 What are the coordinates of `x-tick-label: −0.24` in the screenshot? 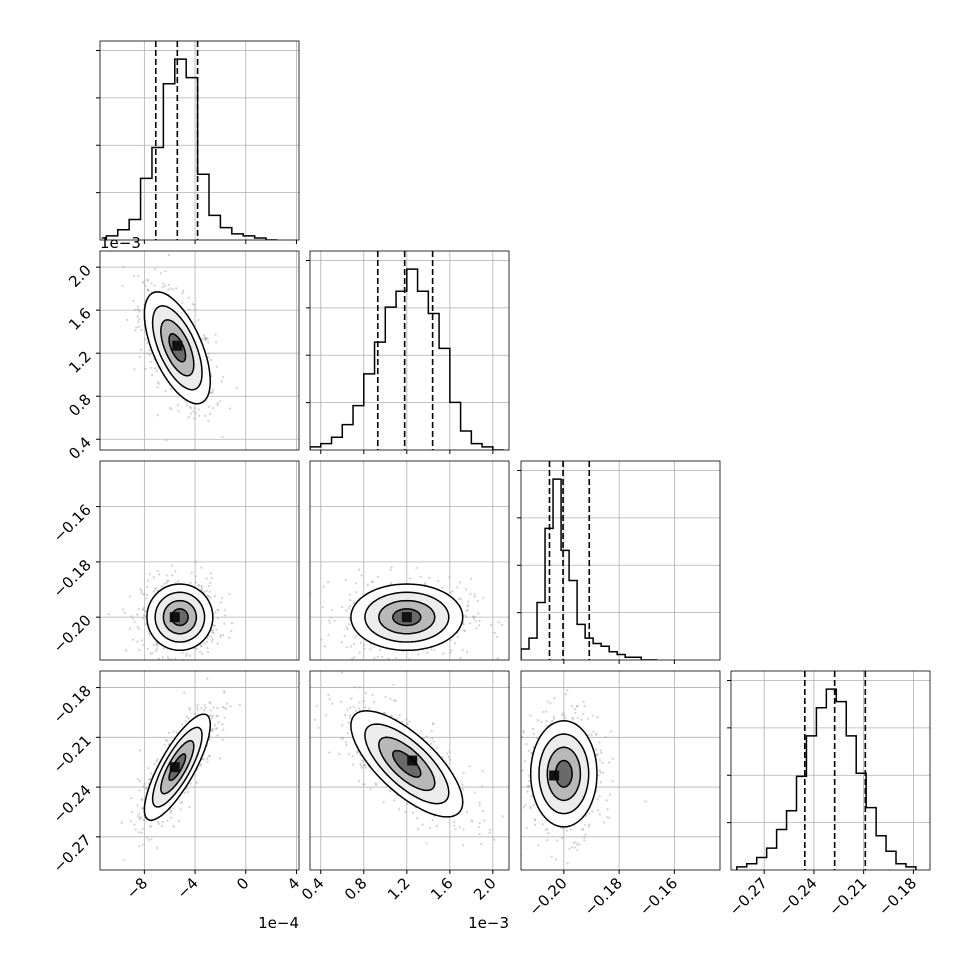 It's located at (798, 896).